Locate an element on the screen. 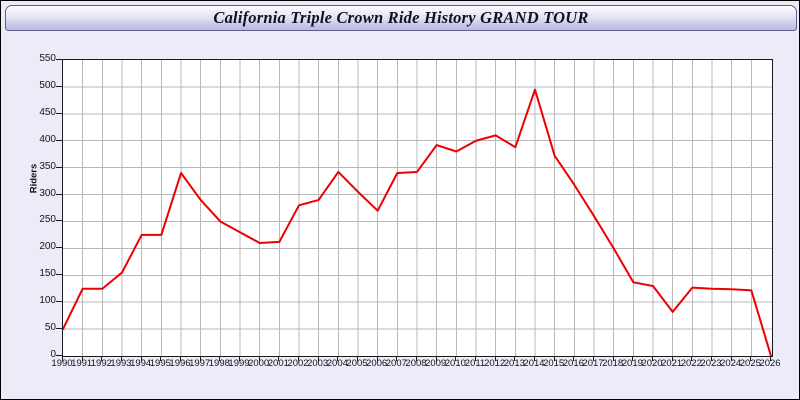  y-axis-tick-label: 250 is located at coordinates (47, 220).